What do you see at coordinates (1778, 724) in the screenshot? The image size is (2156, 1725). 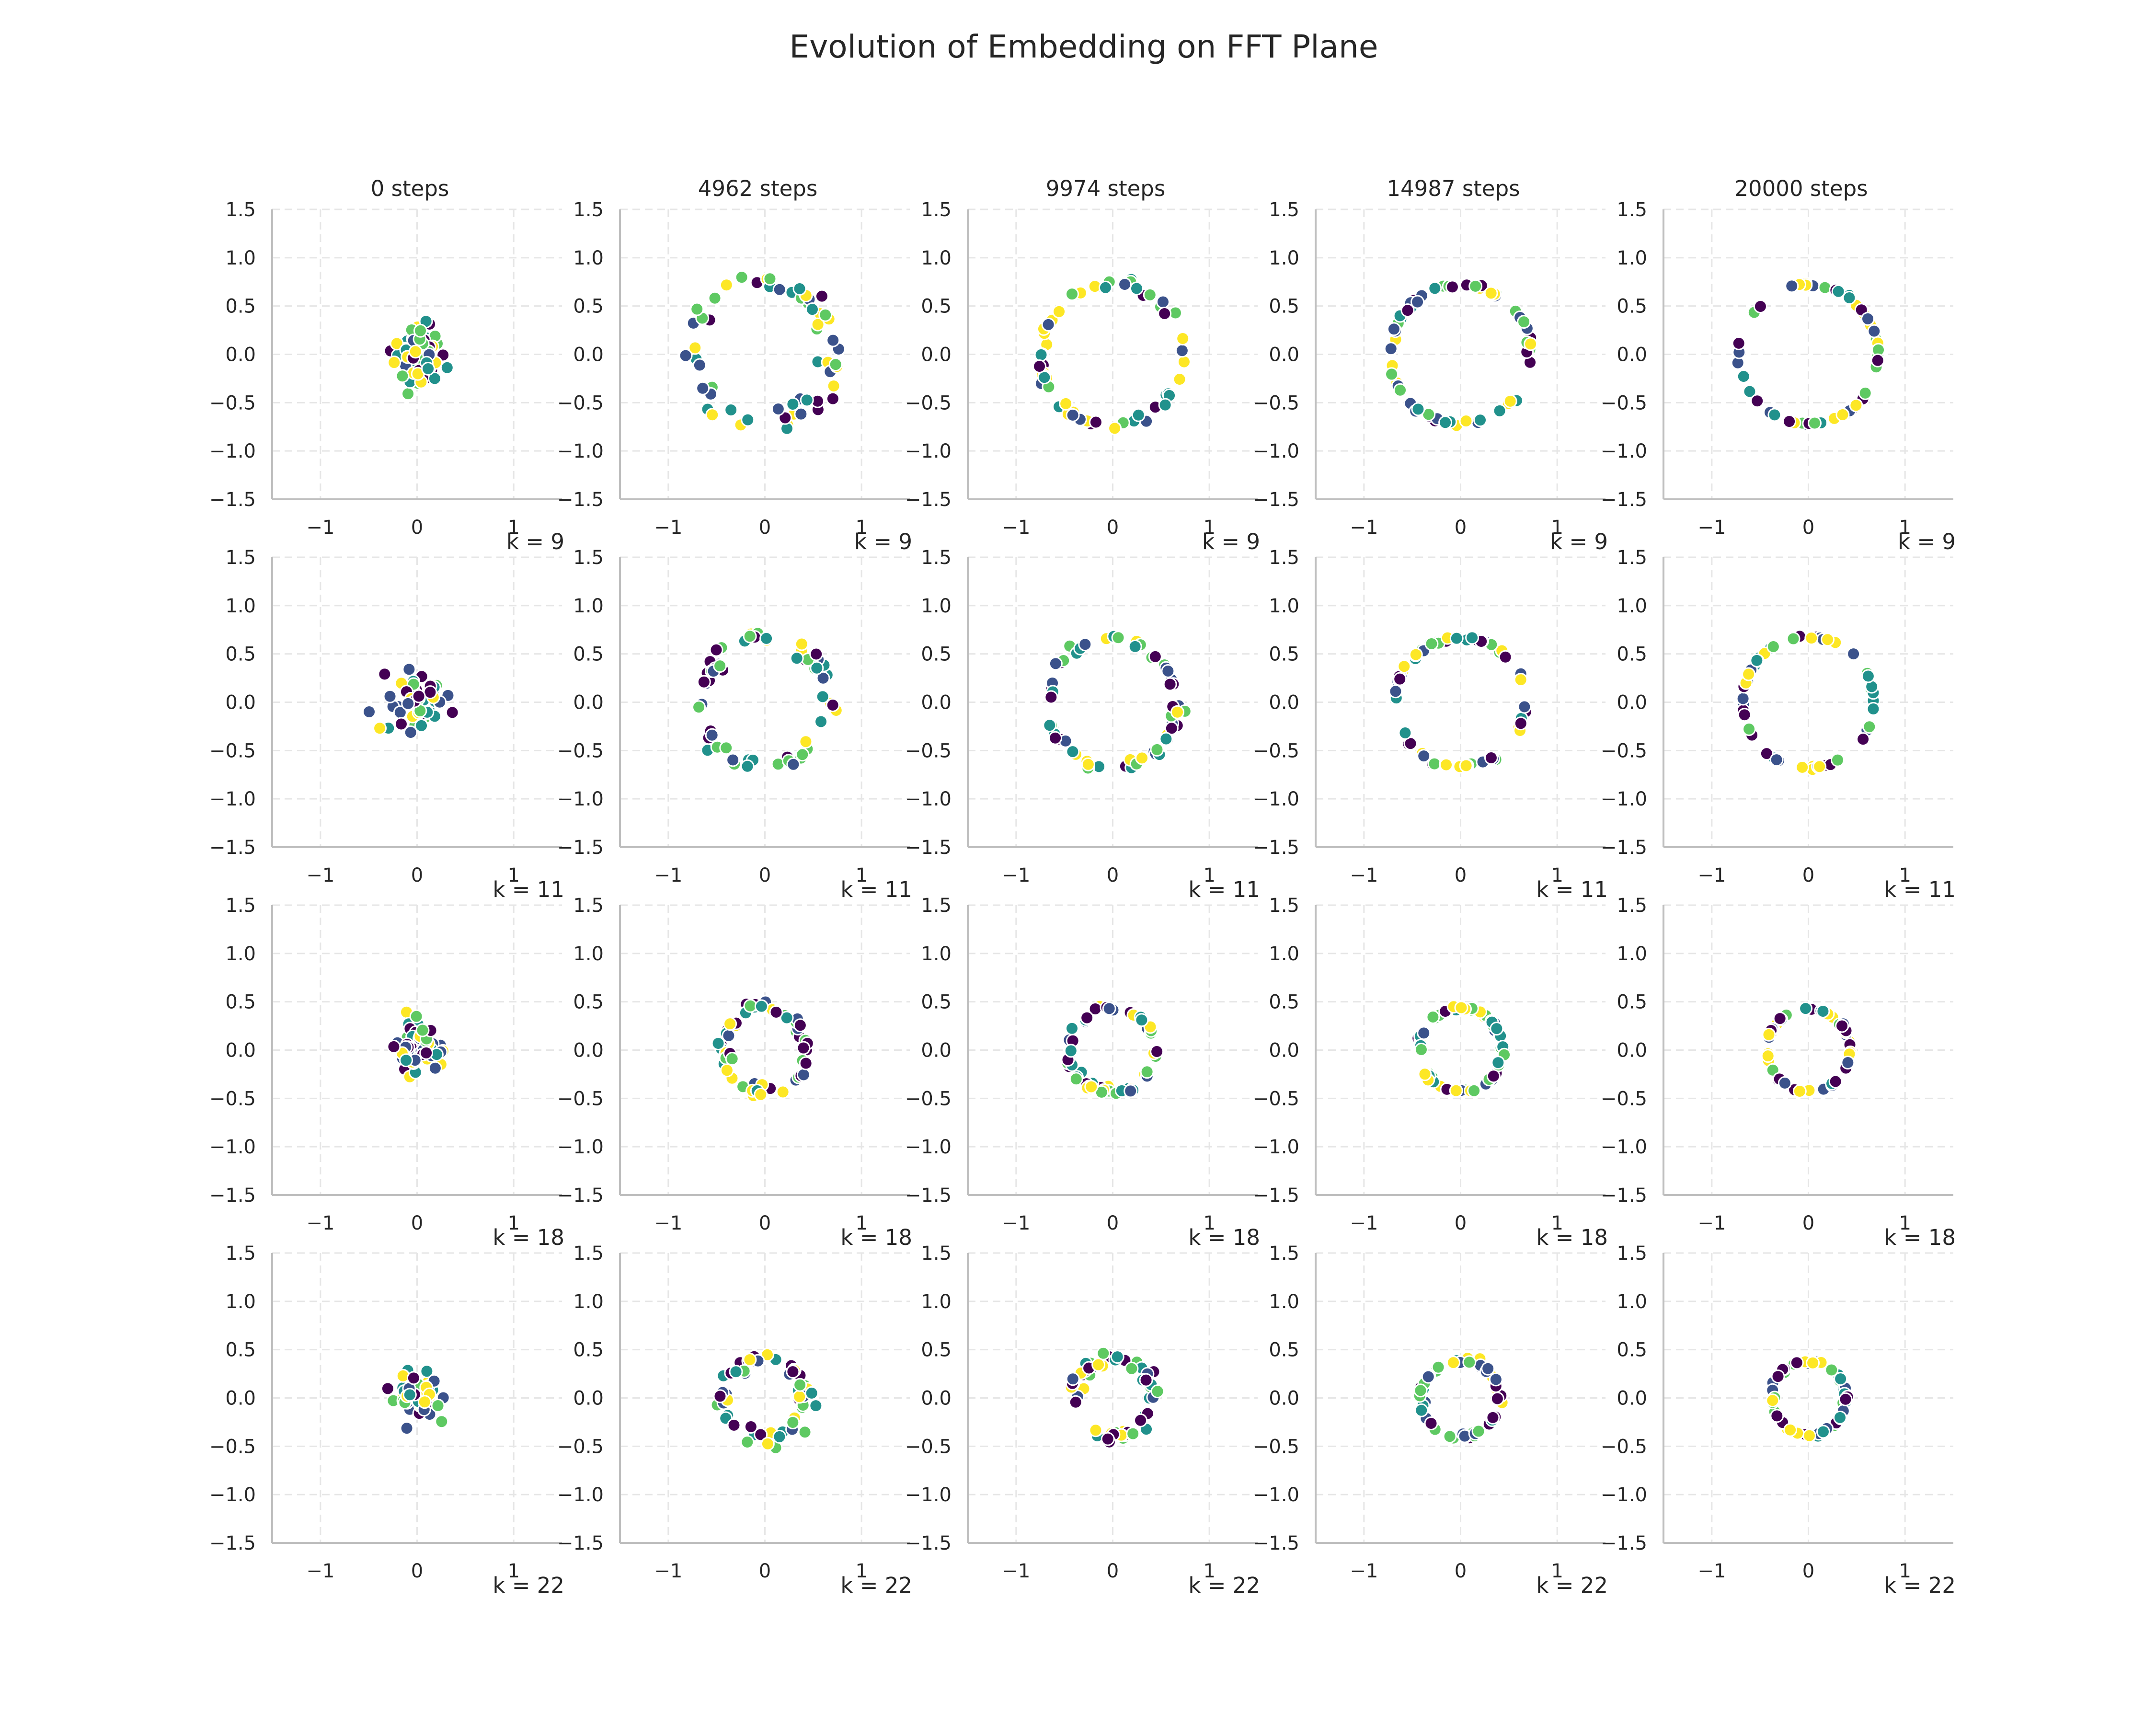 I see `panel-r1-c4: 1.5 1.0 0.5 0.0 −0.5 −1.0 −1.5 −1 0 1k = 11` at bounding box center [1778, 724].